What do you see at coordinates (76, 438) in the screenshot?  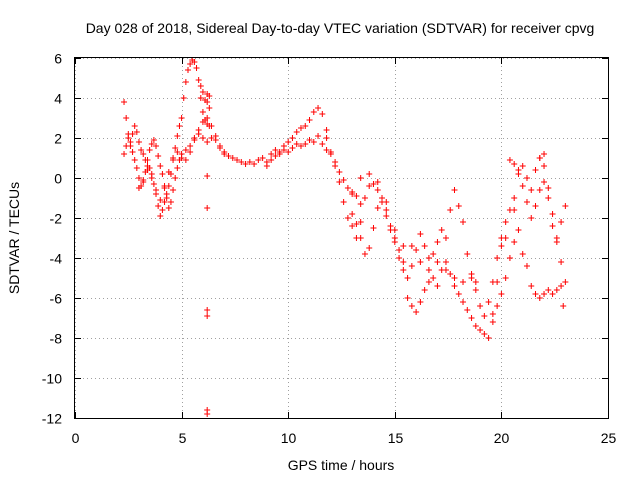 I see `x-tick-label: 0` at bounding box center [76, 438].